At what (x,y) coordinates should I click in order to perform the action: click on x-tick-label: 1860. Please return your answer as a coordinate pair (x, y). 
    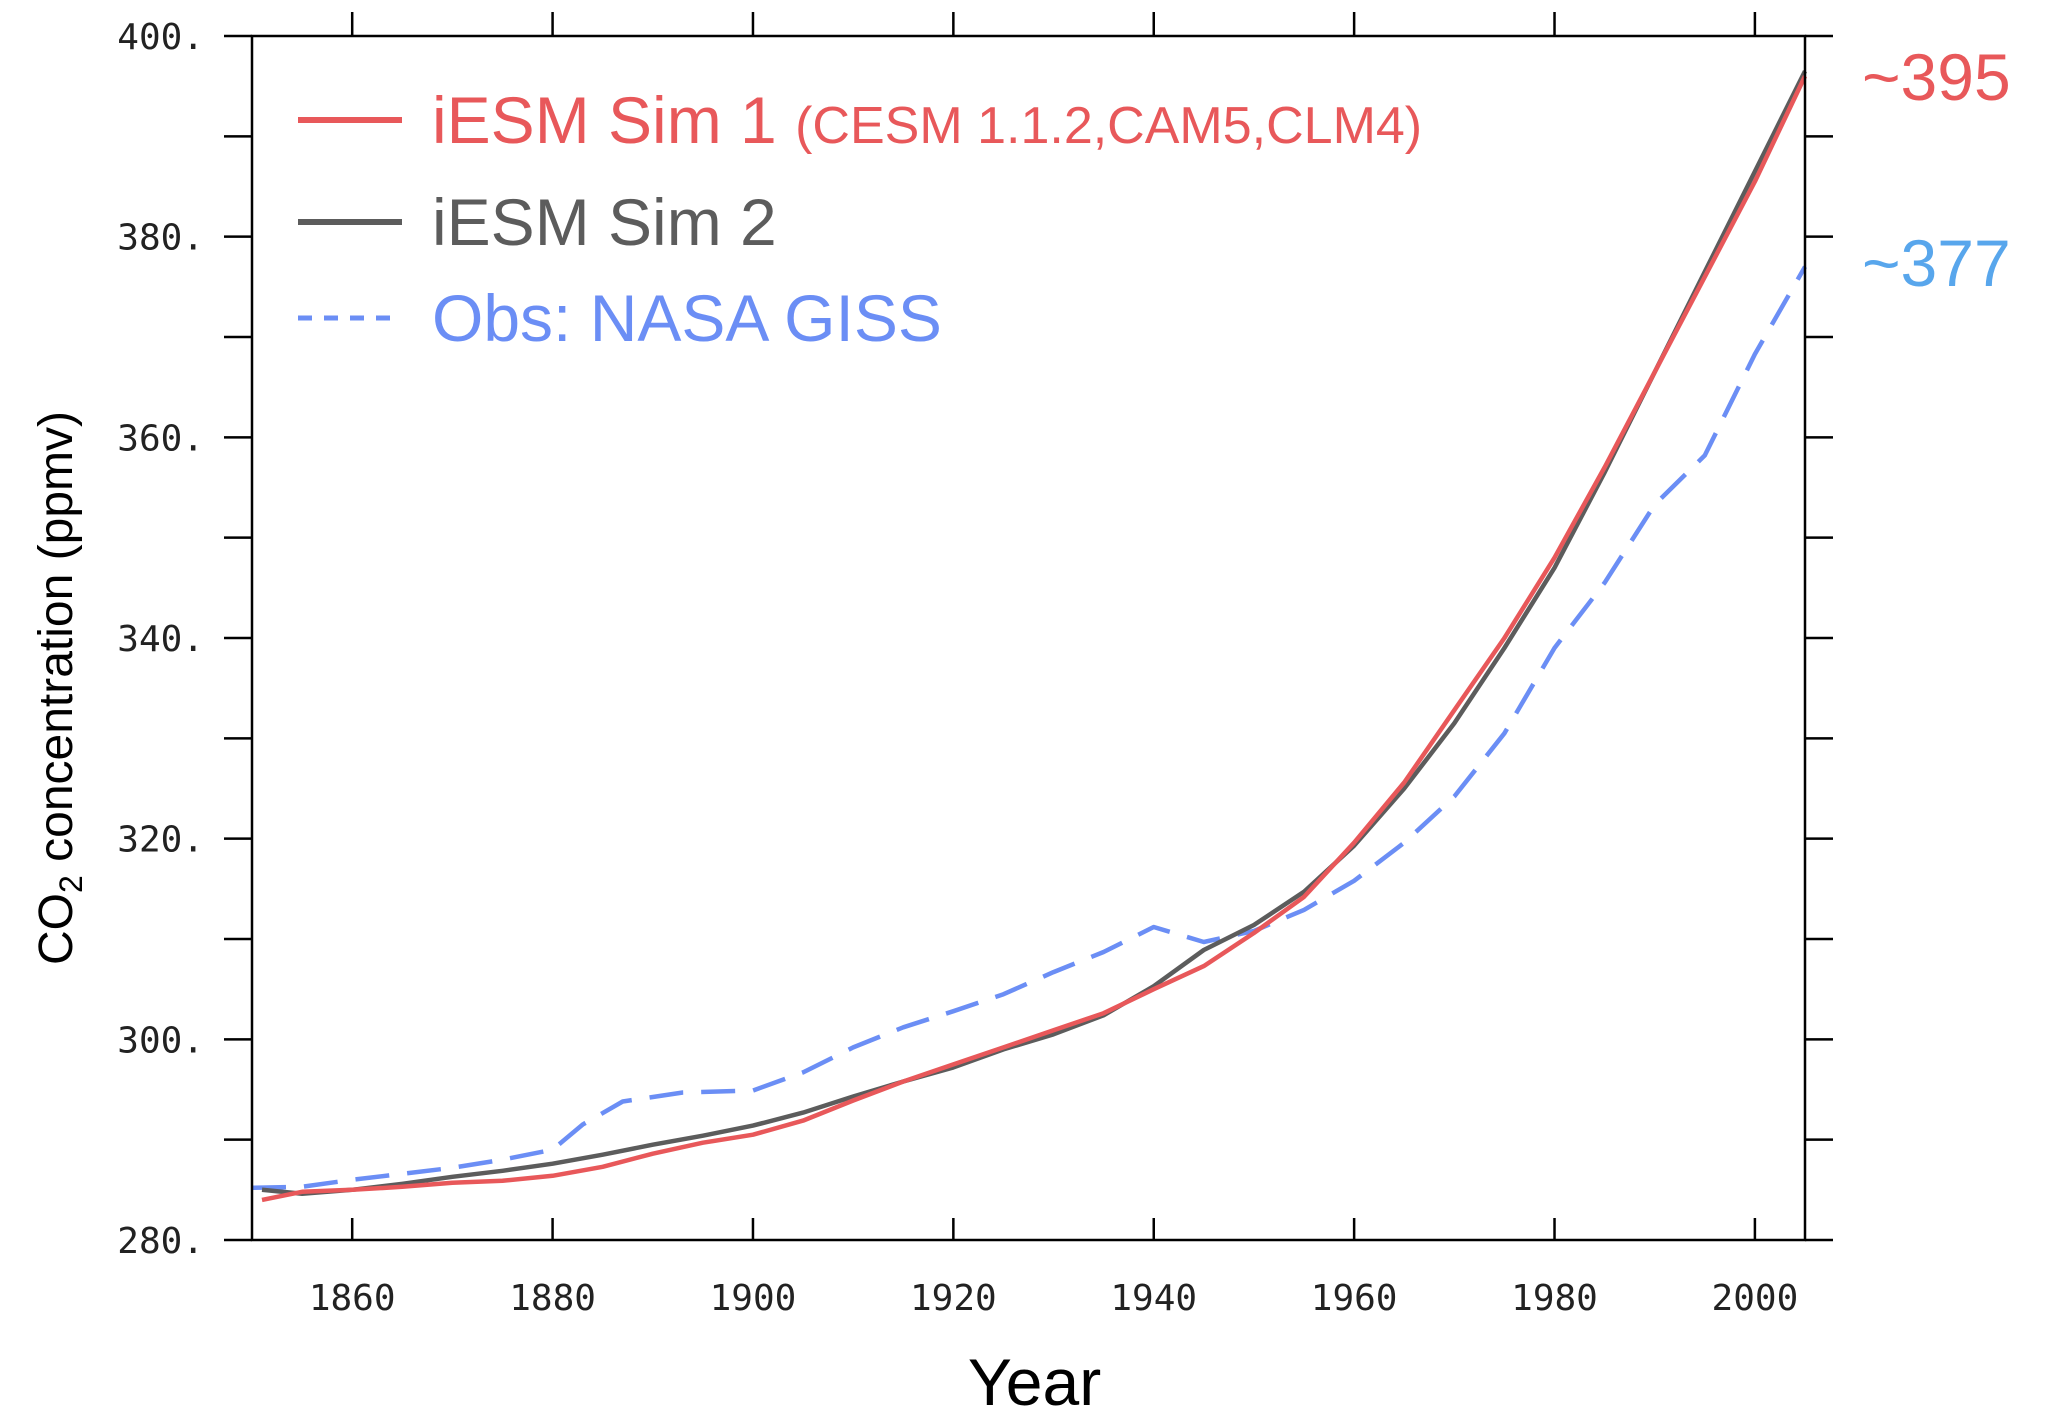
    Looking at the image, I should click on (352, 1298).